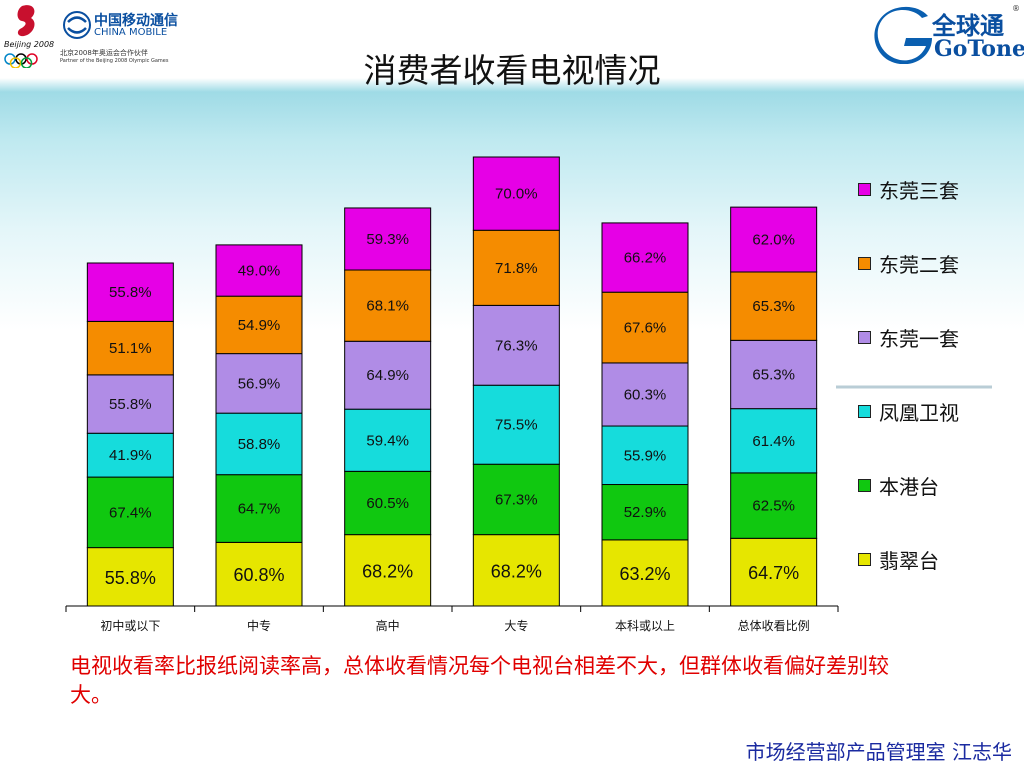 The image size is (1024, 768). Describe the element at coordinates (516, 194) in the screenshot. I see `data-label-6-cat-4: 70.0%` at that location.